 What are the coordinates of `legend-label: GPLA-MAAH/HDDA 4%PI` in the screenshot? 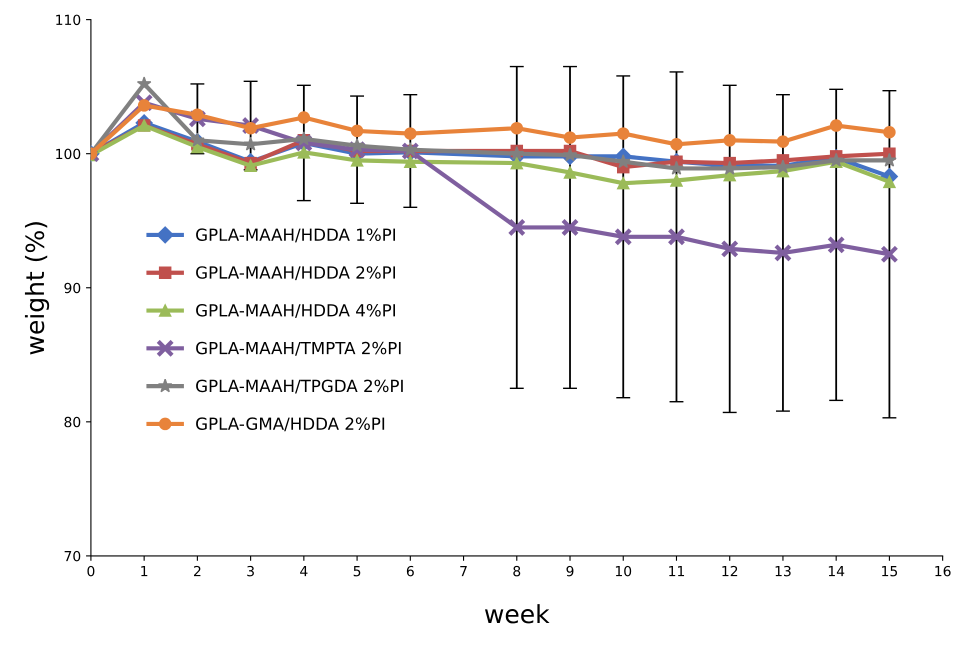 It's located at (295, 311).